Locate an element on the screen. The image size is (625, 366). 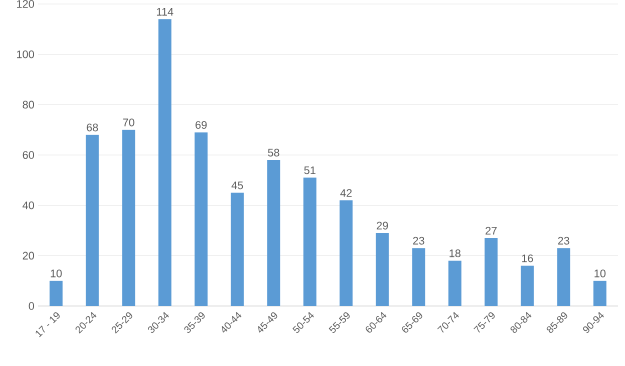
data-label: 16 is located at coordinates (527, 258).